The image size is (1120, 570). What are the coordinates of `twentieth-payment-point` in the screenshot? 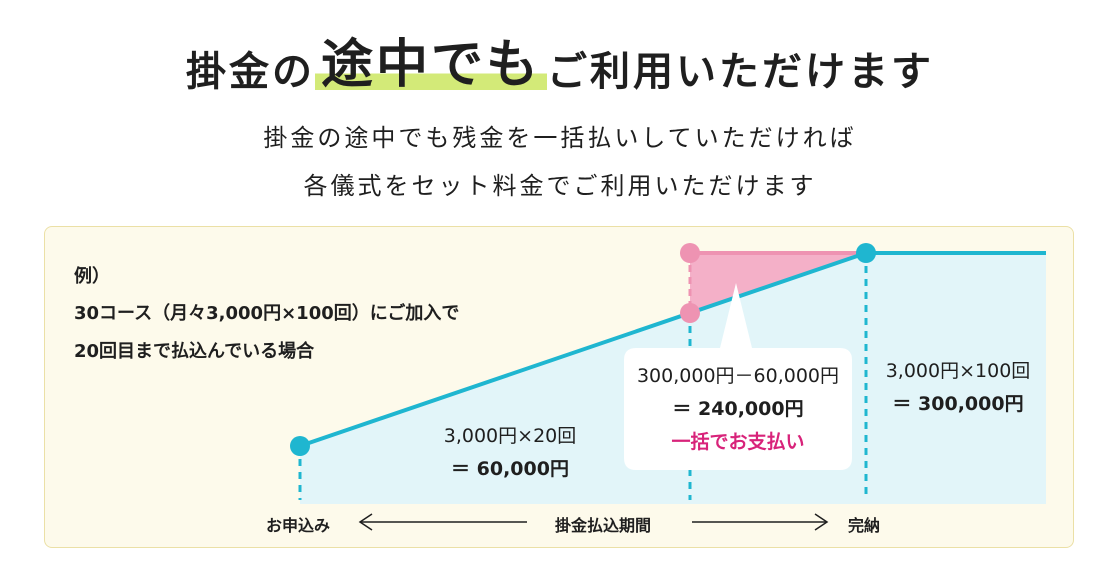 It's located at (690, 313).